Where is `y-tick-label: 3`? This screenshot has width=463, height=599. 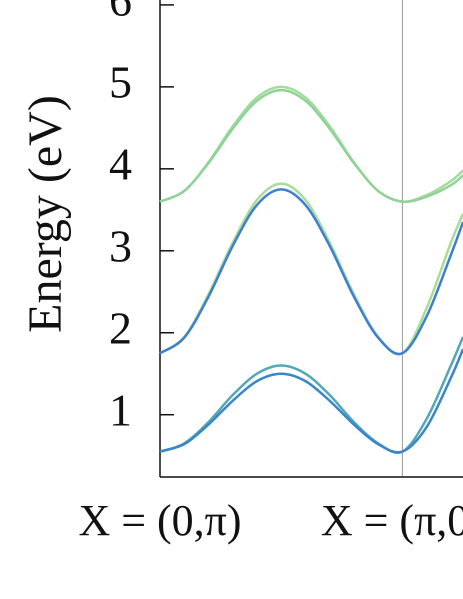 y-tick-label: 3 is located at coordinates (120, 245).